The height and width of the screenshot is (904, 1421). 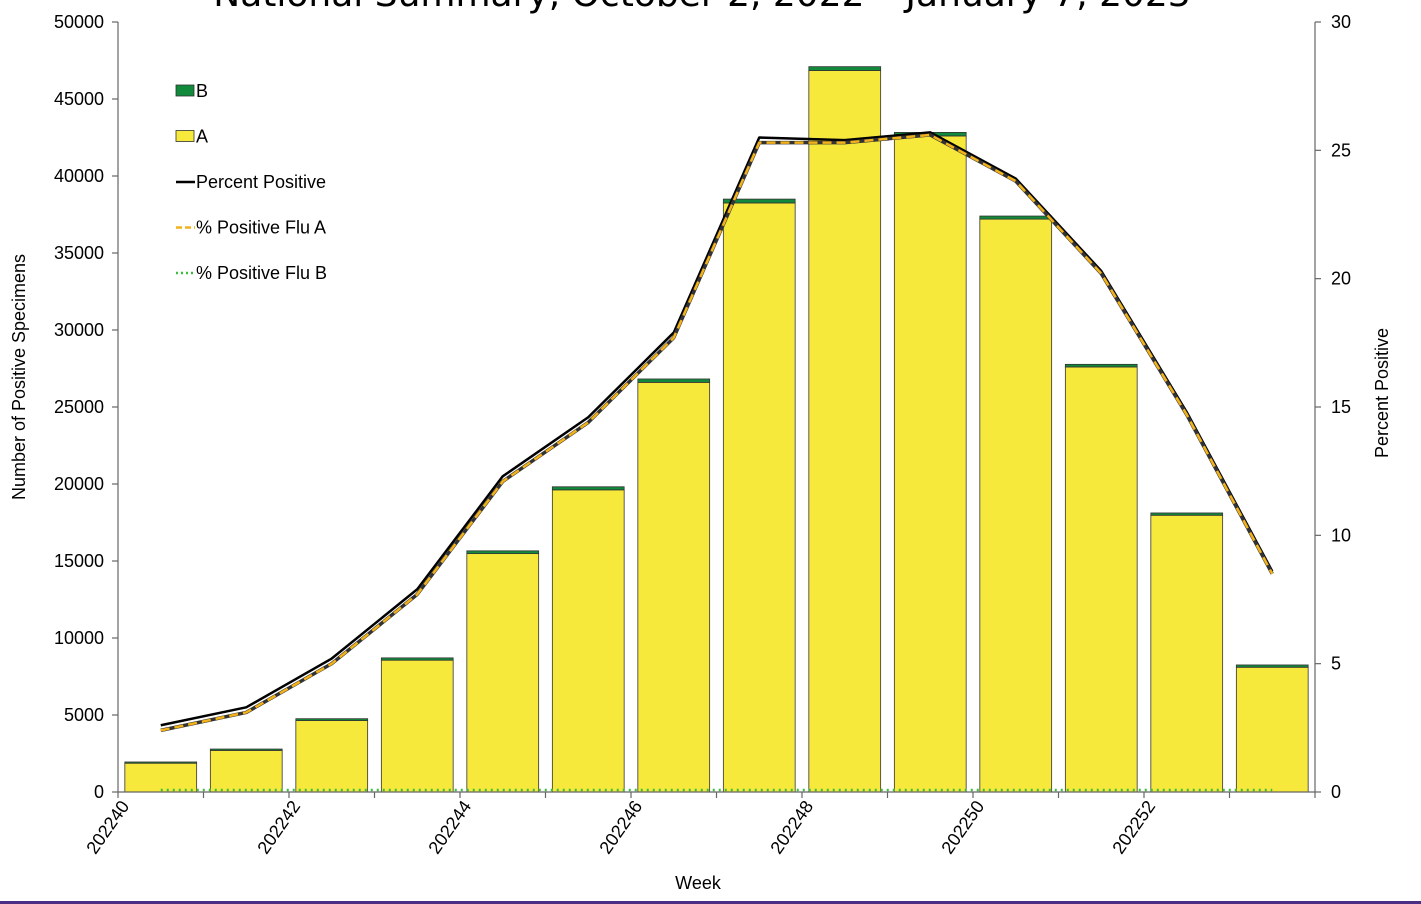 I want to click on y-tick-label: 30000, so click(x=79, y=330).